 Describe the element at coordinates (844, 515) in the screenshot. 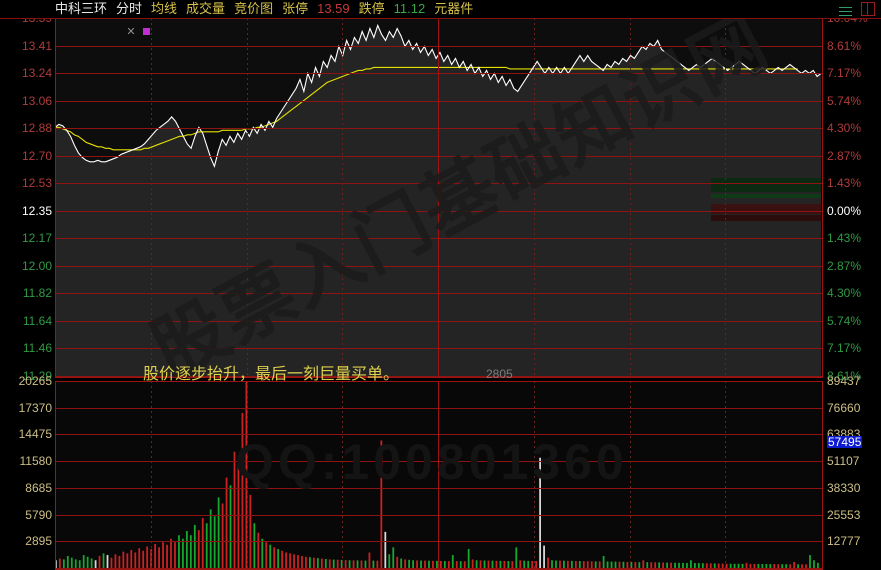

I see `volume-axis-label: 25553` at that location.